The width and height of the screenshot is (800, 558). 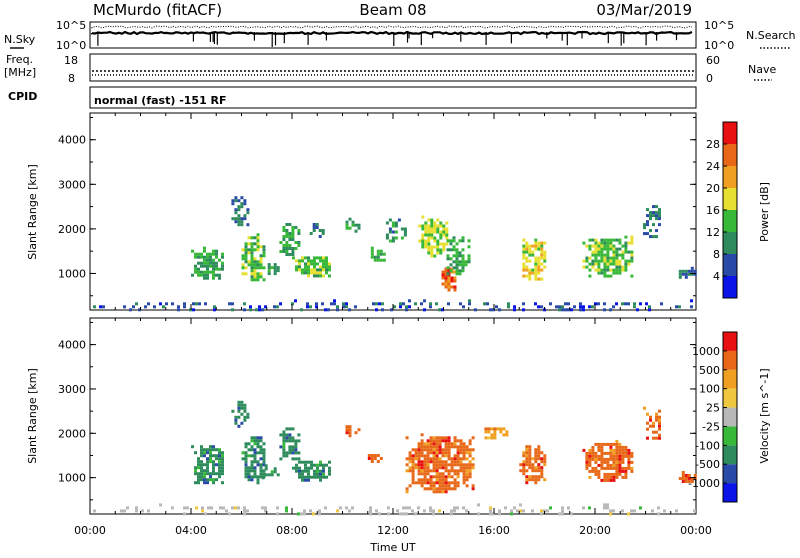 What do you see at coordinates (730, 177) in the screenshot?
I see `colorbar-segment` at bounding box center [730, 177].